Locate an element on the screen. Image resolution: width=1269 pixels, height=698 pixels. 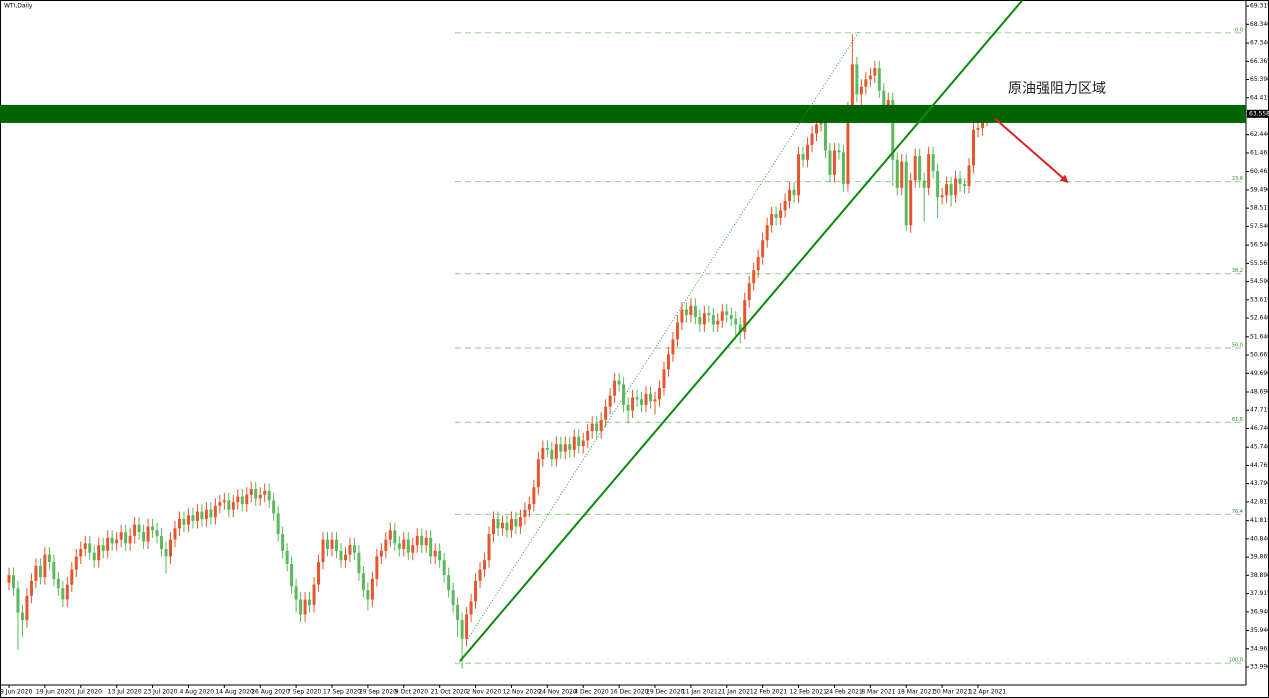
x-tick-label: 11 Jan 2021 is located at coordinates (700, 692).